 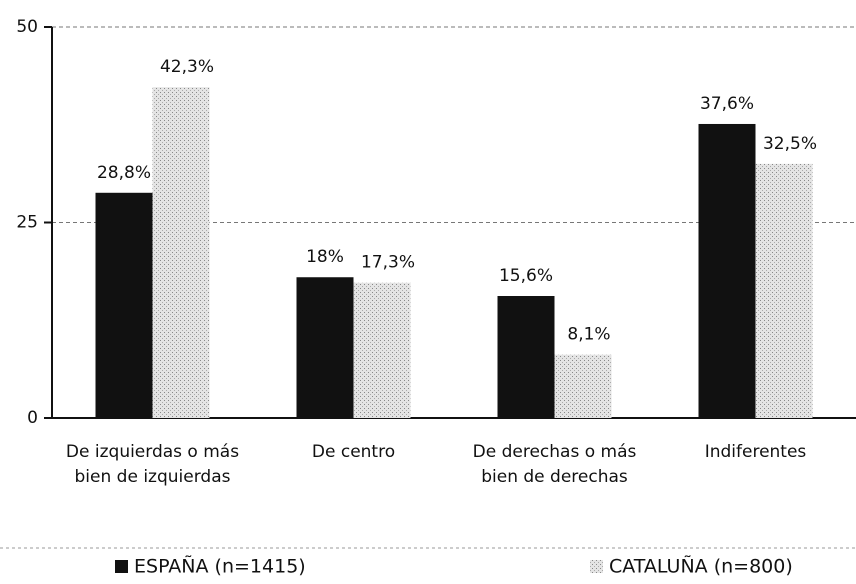 I want to click on legend-label: ESPAÑA (n=1415), so click(x=220, y=566).